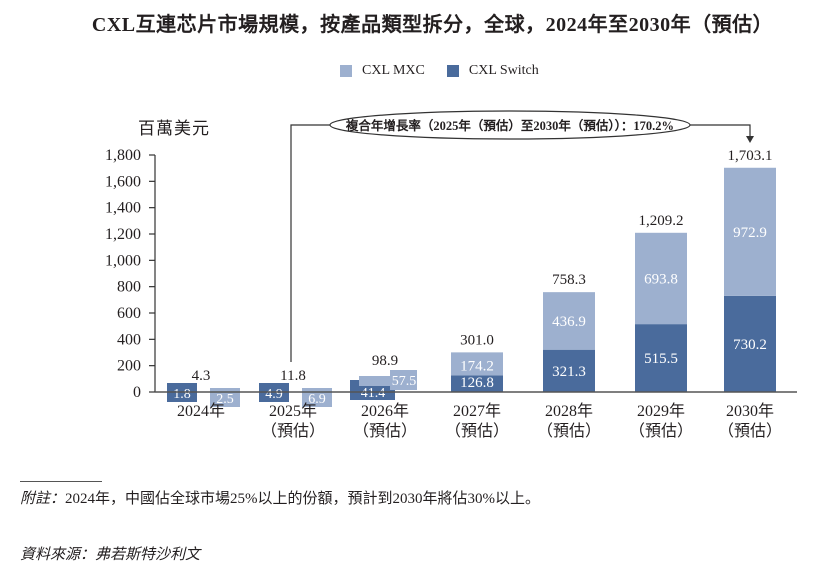 Image resolution: width=825 pixels, height=576 pixels. I want to click on y-tick-label: 1,400, so click(123, 208).